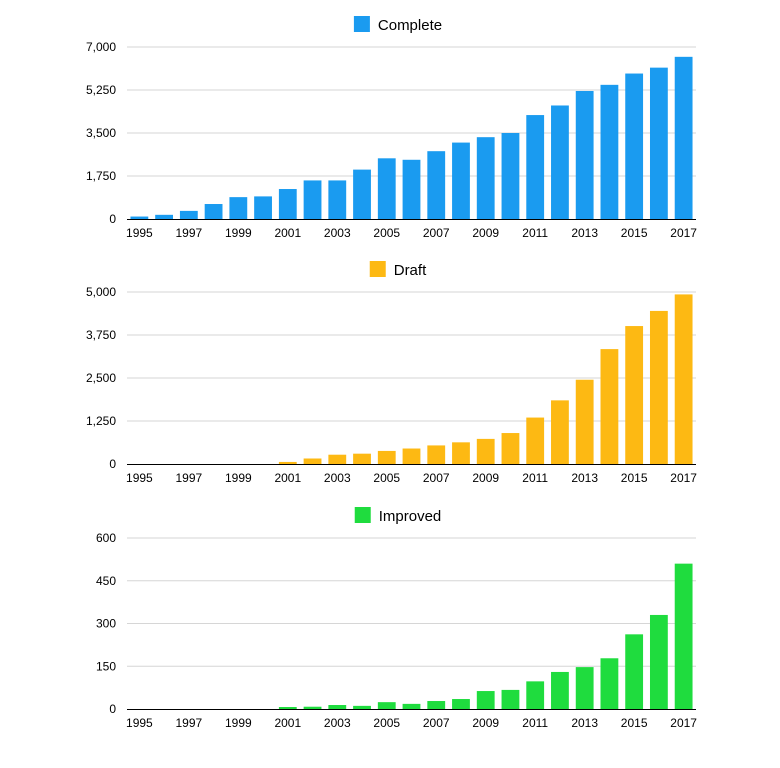 The height and width of the screenshot is (768, 780). I want to click on y-tick-label: 450, so click(106, 581).